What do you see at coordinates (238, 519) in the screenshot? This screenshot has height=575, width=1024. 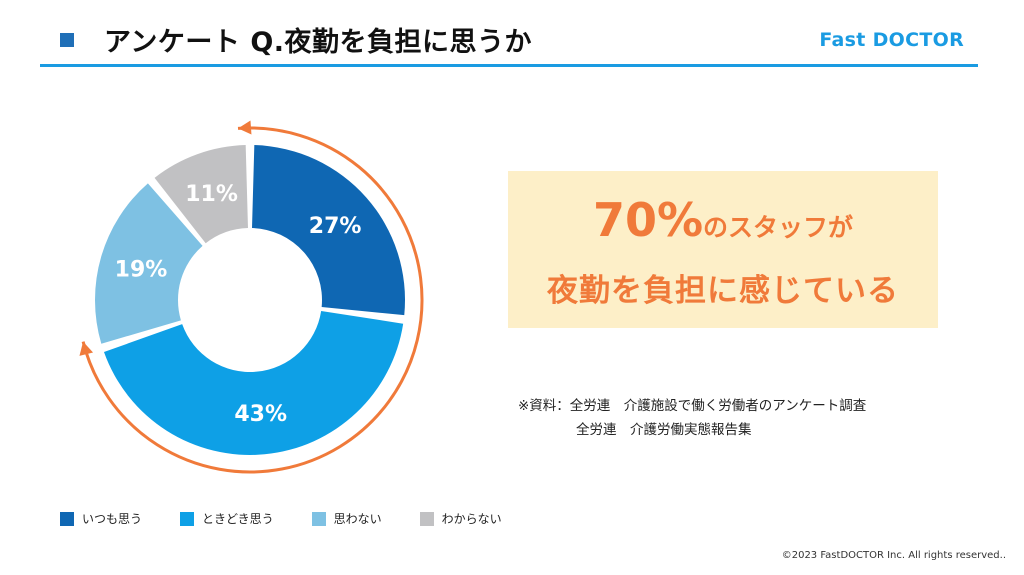 I see `legend-label: ときどき思う` at bounding box center [238, 519].